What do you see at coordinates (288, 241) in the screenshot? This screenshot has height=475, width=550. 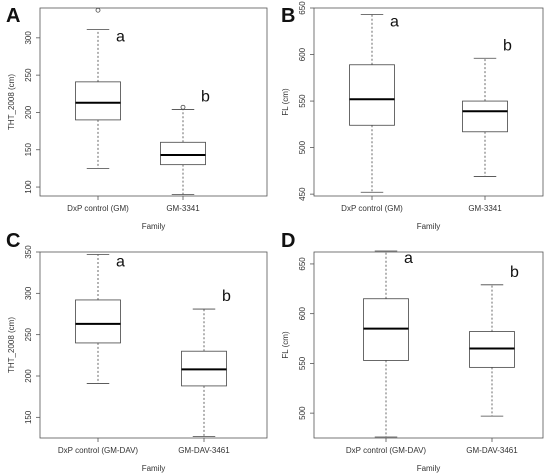 I see `panel-letter: D` at bounding box center [288, 241].